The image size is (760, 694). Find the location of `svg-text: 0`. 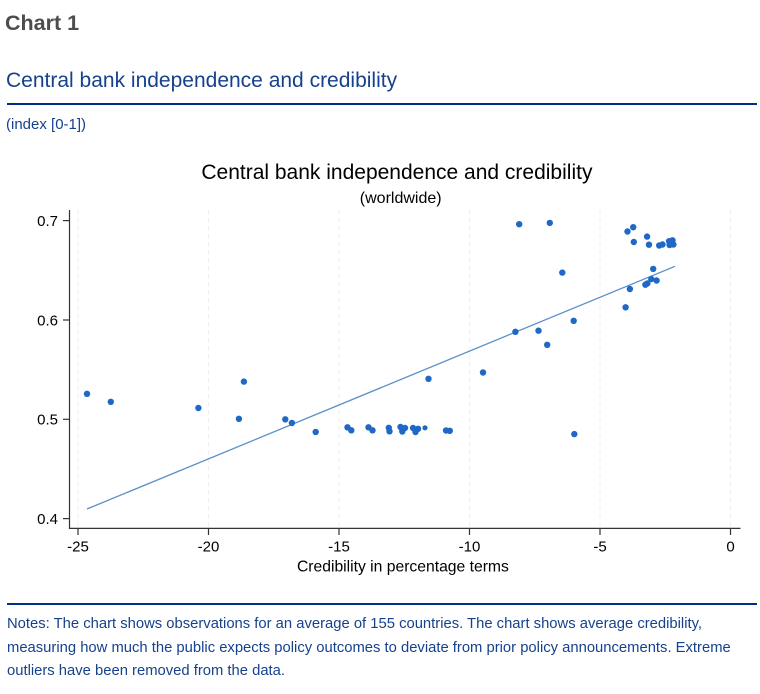

svg-text: 0 is located at coordinates (730, 547).